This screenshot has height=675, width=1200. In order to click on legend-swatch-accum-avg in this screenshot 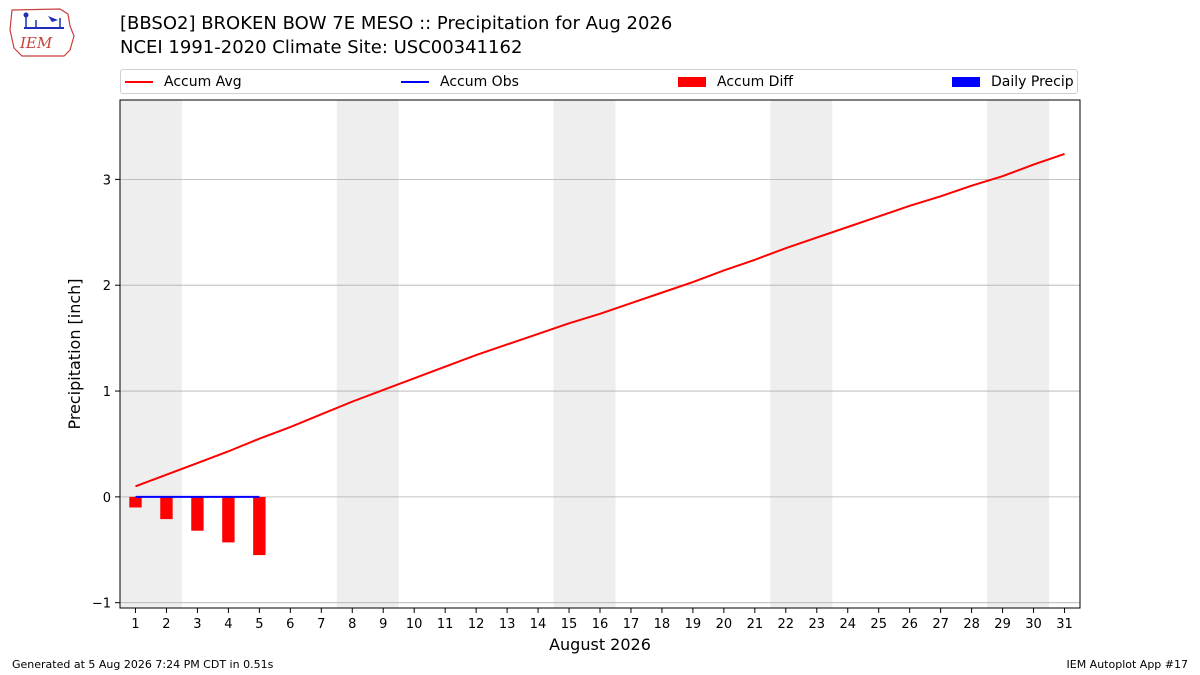, I will do `click(139, 82)`.